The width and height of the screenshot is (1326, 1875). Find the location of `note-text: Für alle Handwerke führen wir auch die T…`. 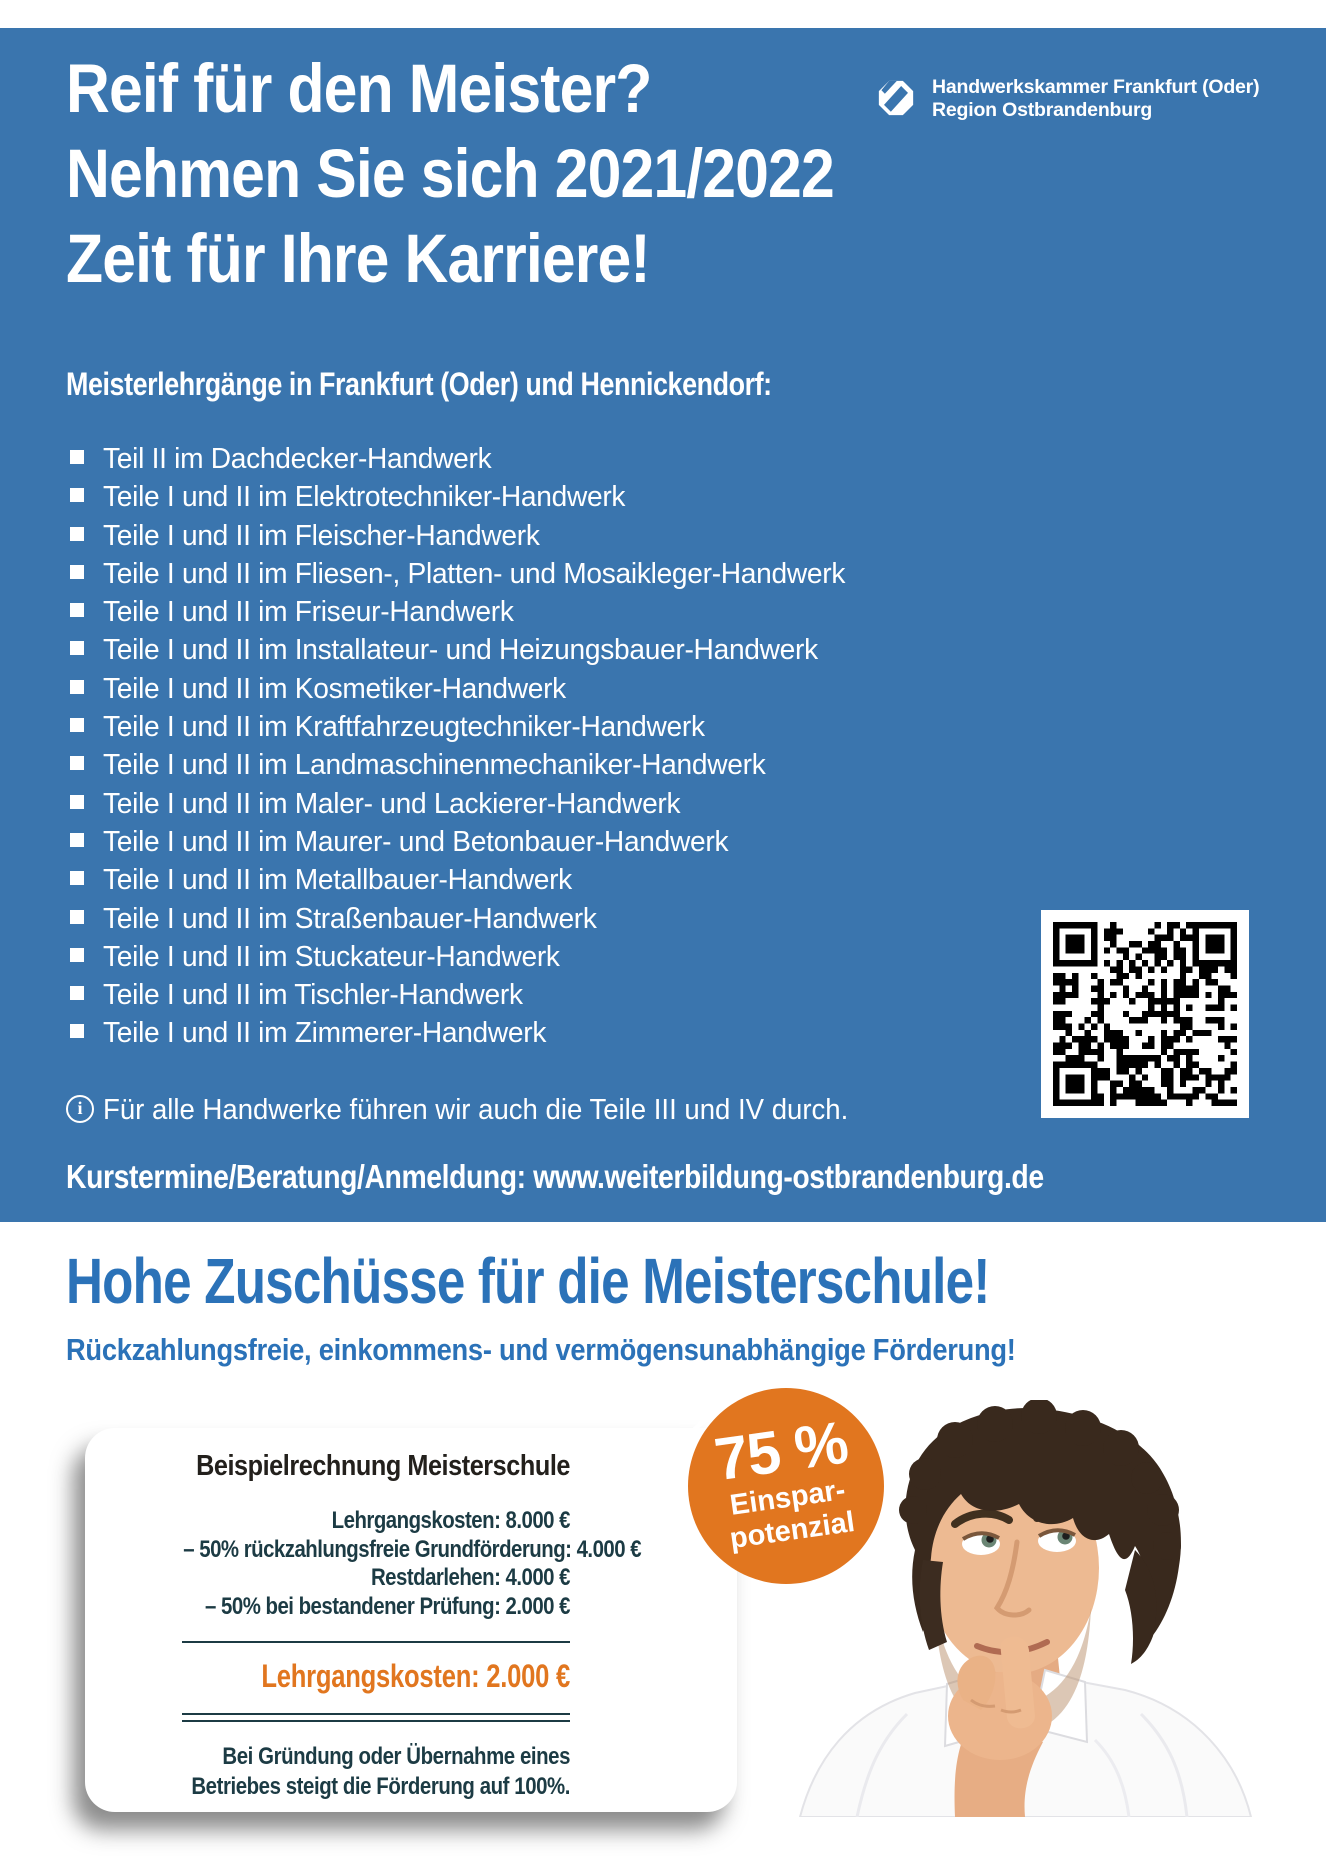

note-text: Für alle Handwerke führen wir auch die T… is located at coordinates (476, 1110).